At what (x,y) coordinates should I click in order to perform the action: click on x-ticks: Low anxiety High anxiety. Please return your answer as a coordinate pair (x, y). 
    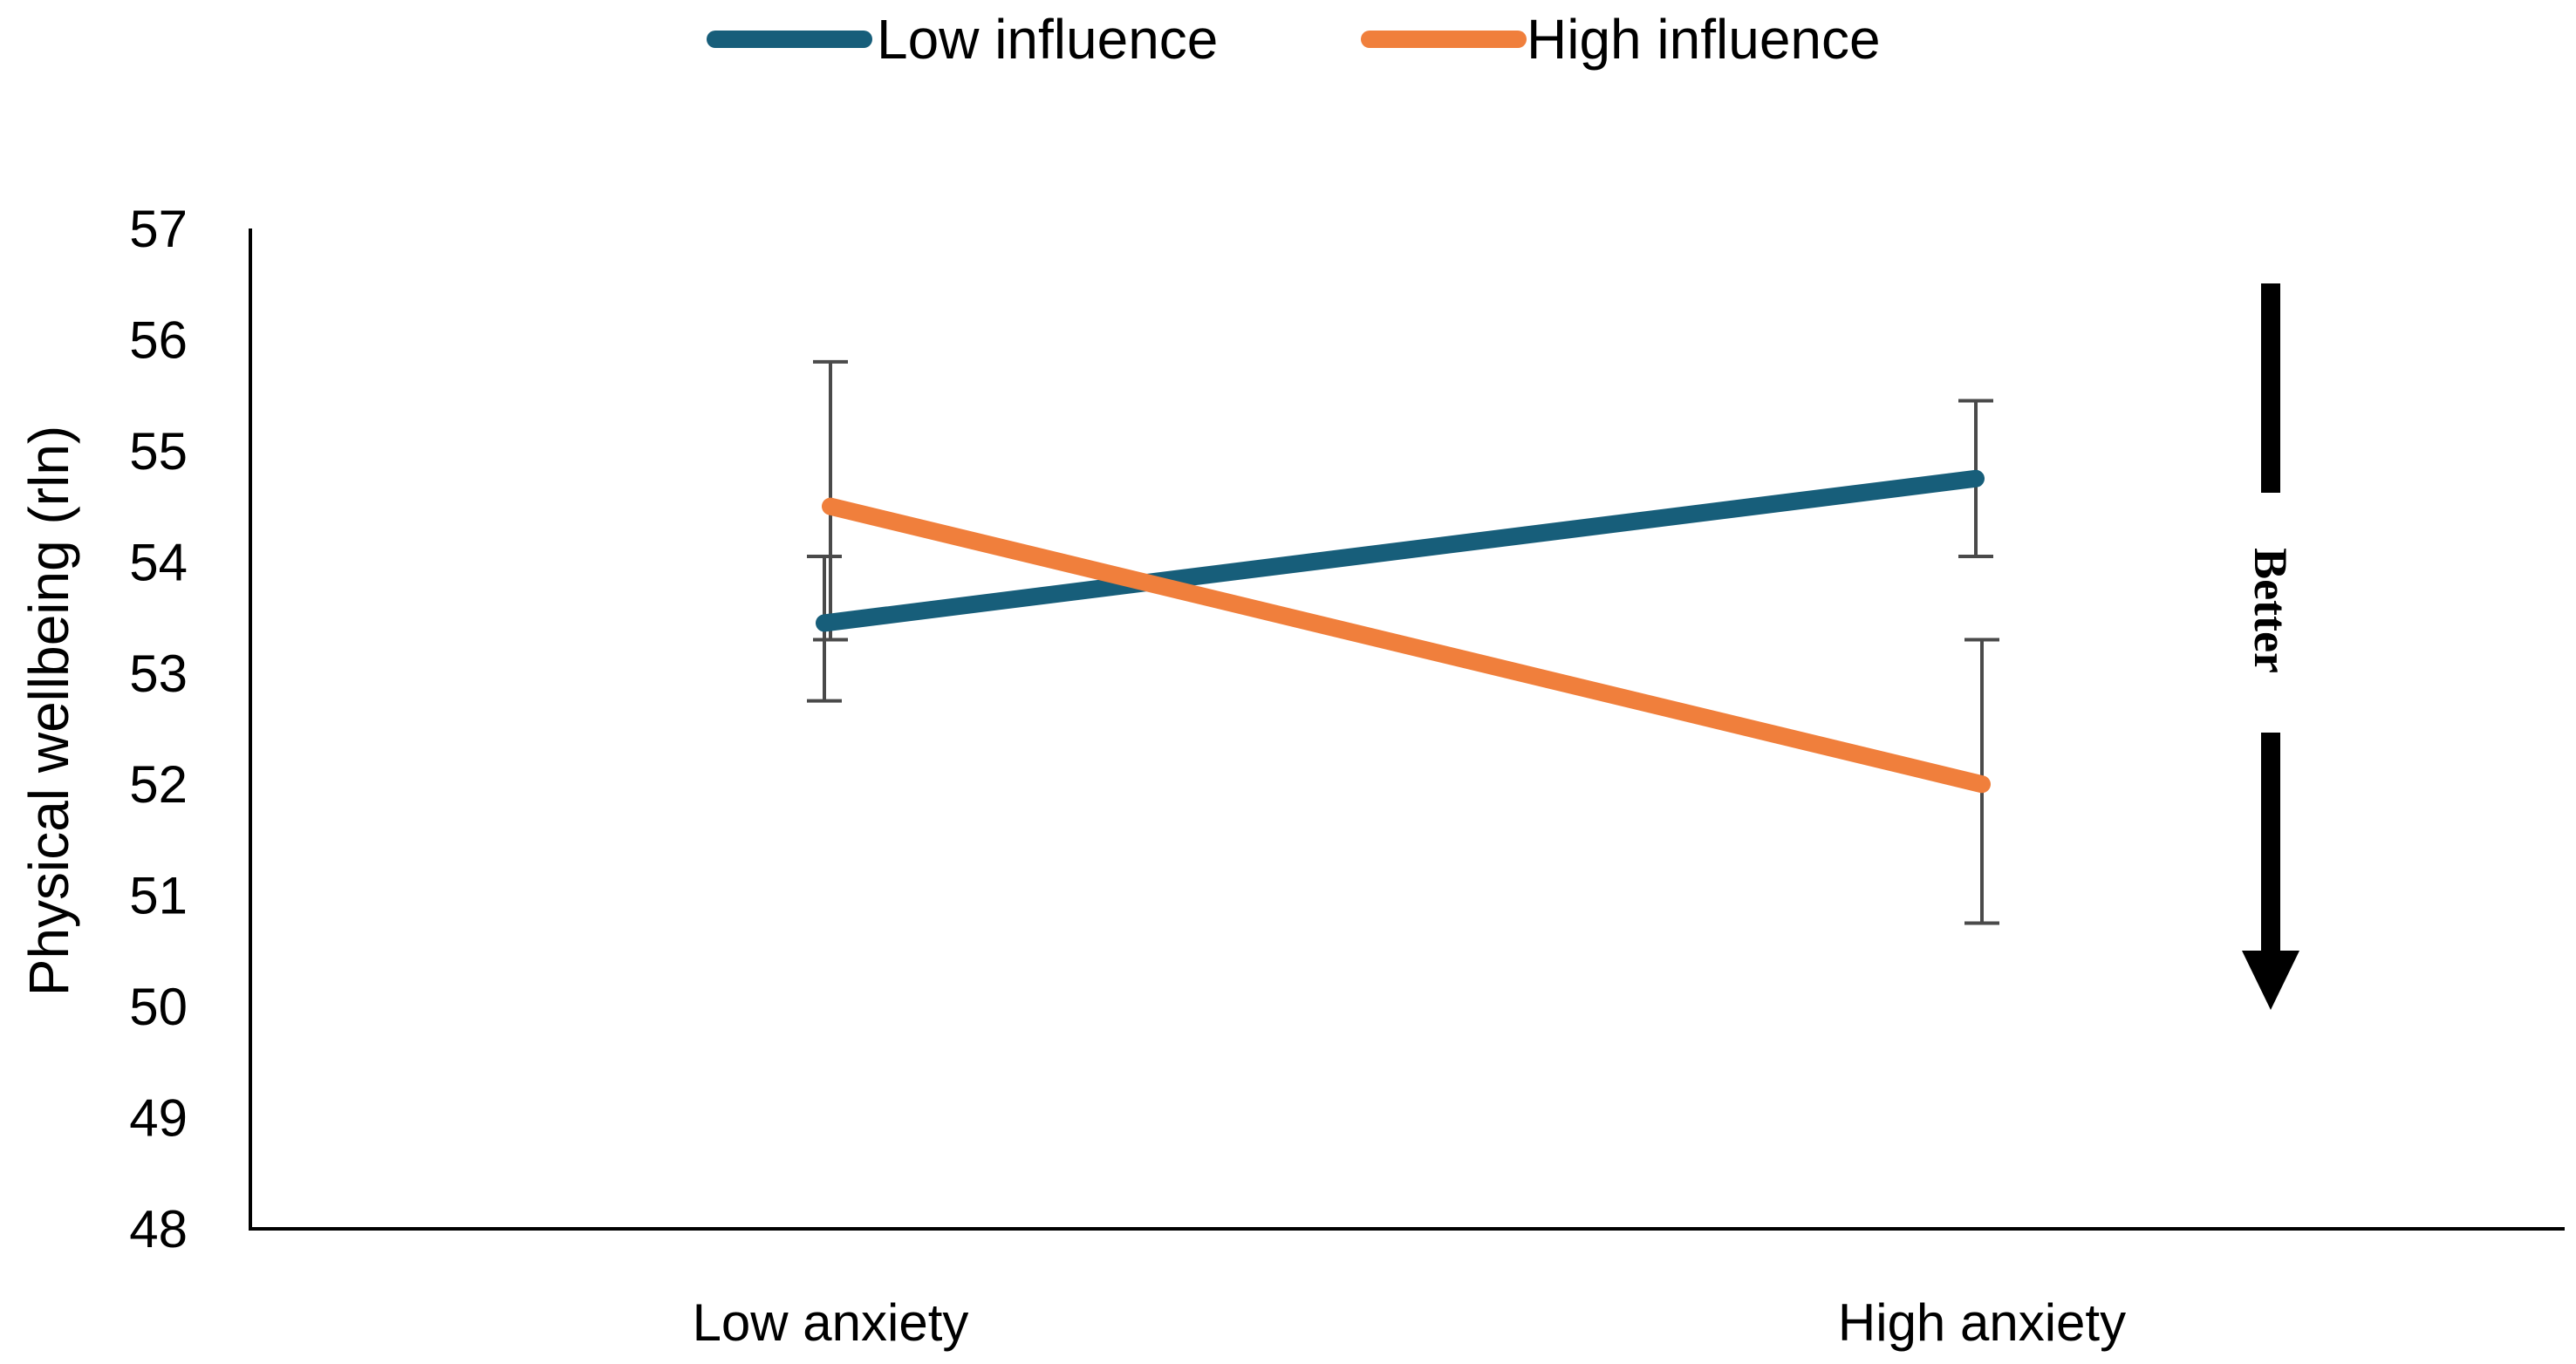
    Looking at the image, I should click on (1410, 1322).